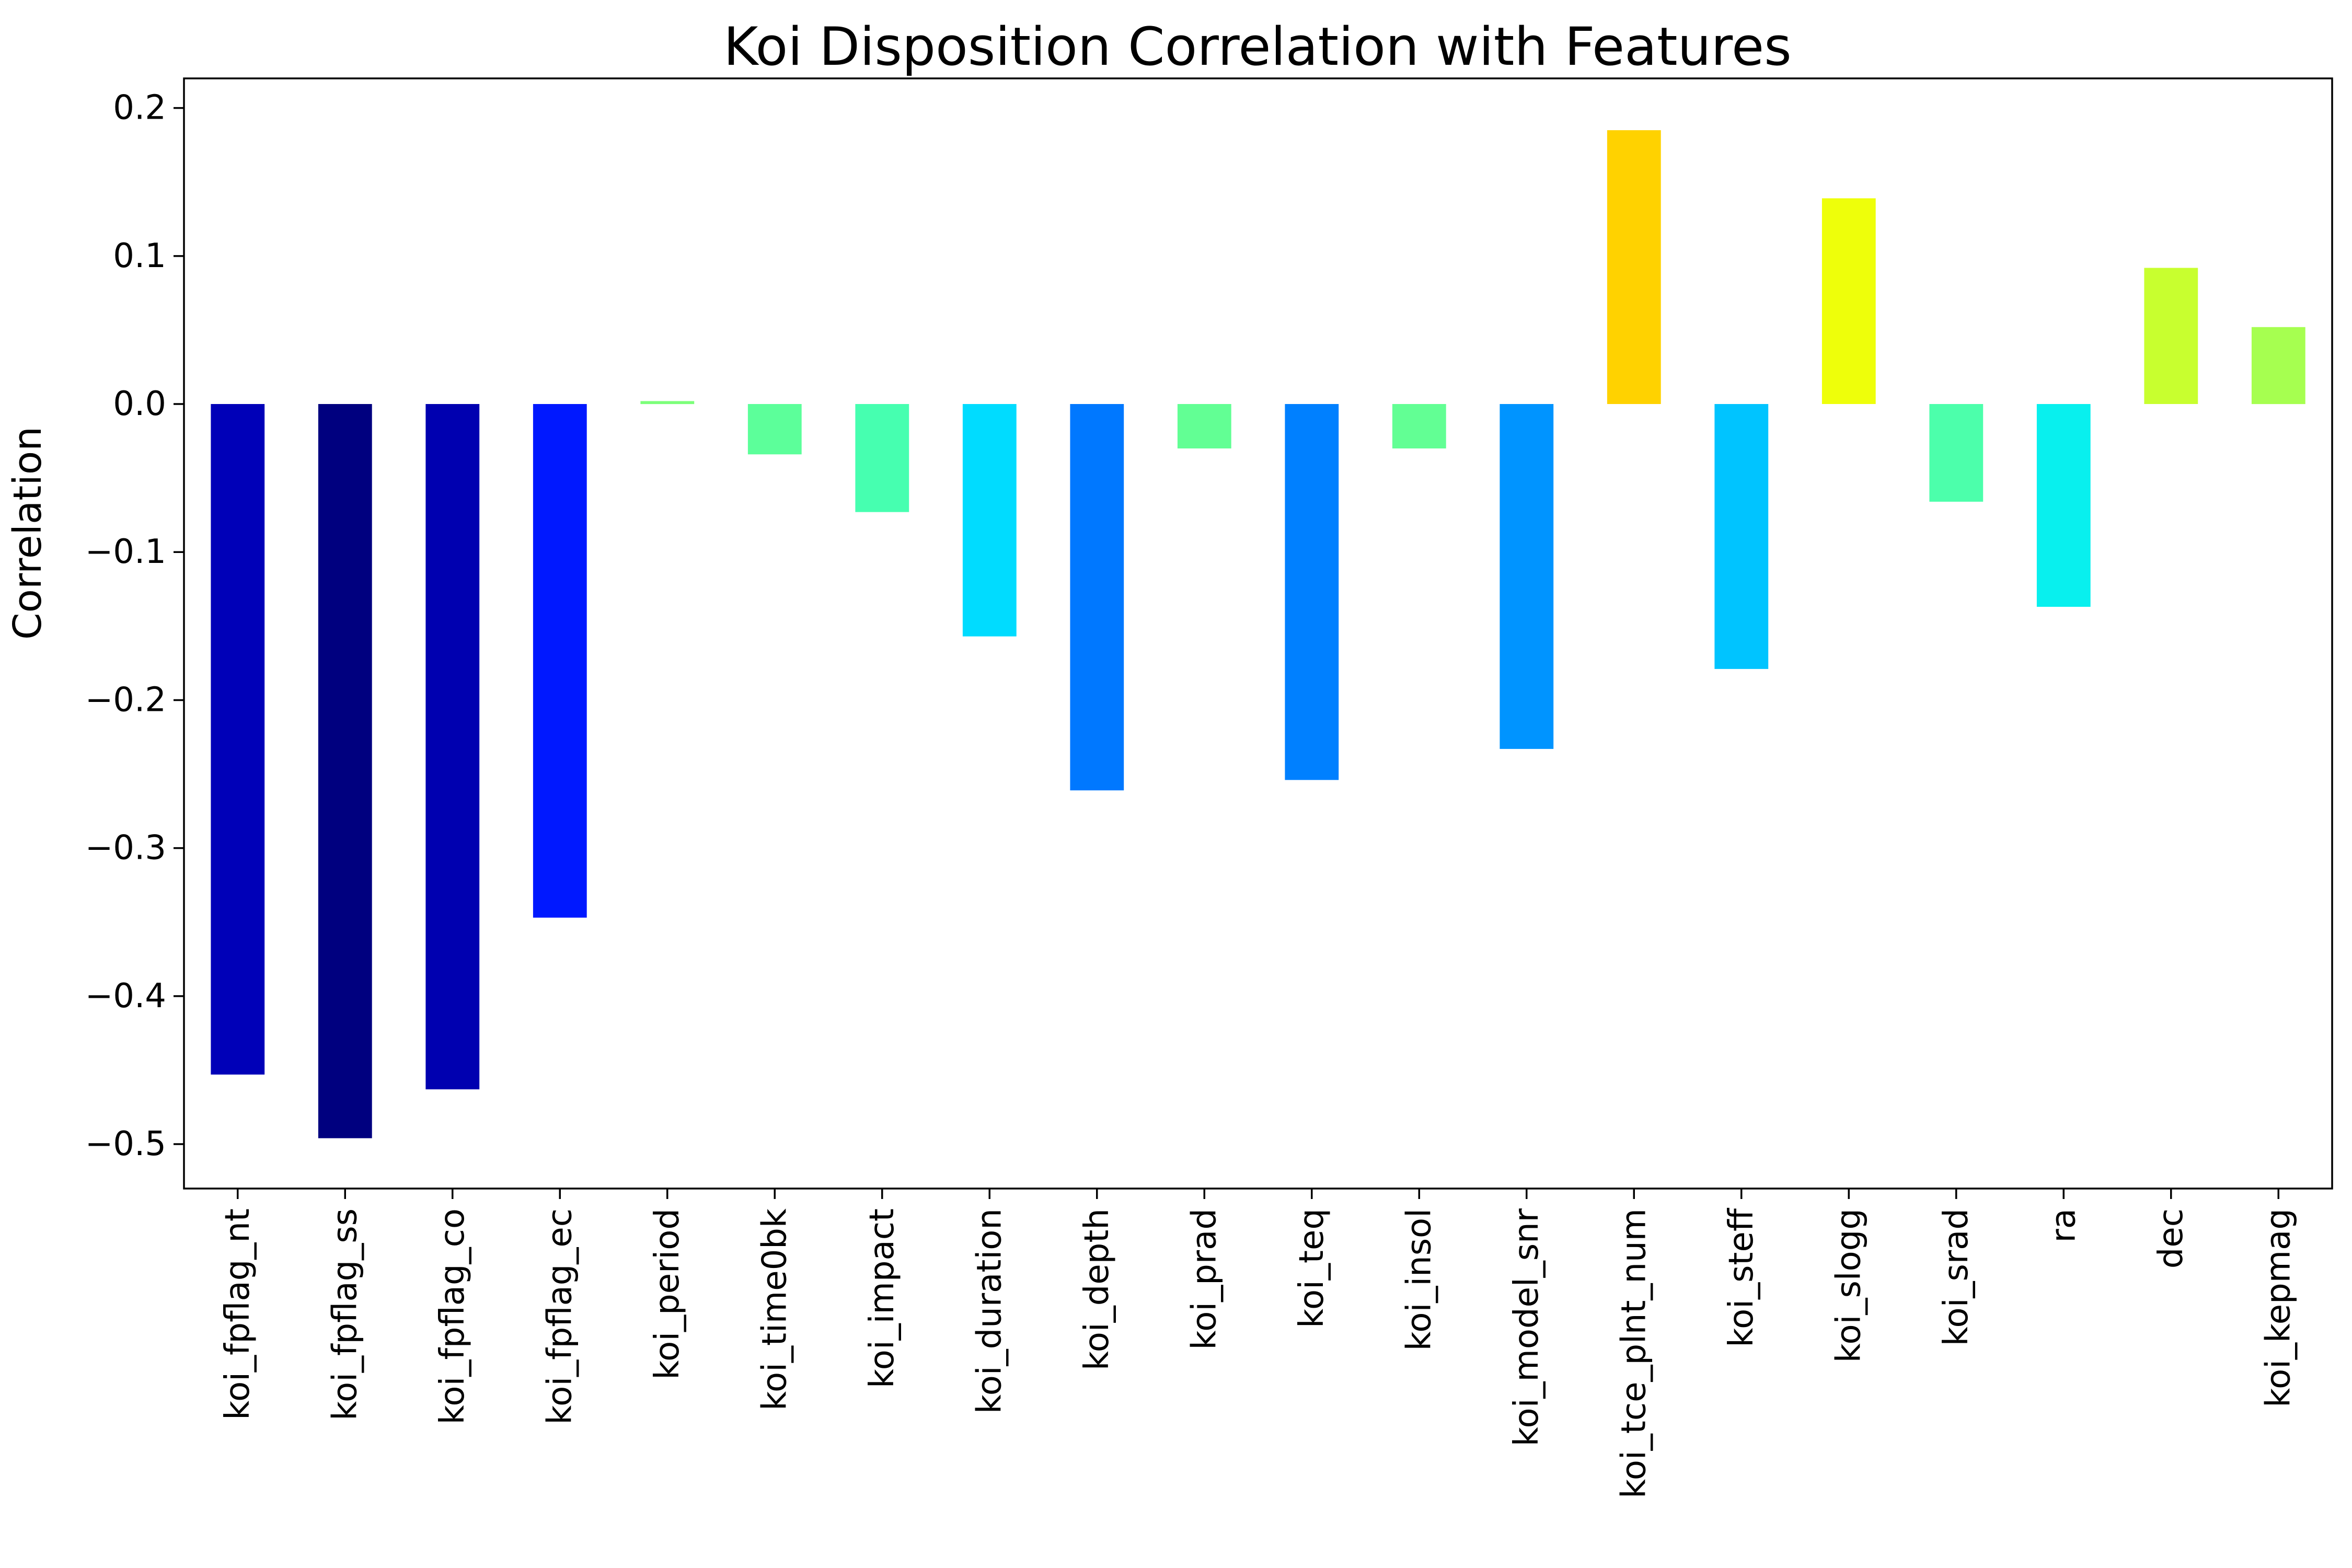 The height and width of the screenshot is (1568, 2352). Describe the element at coordinates (1634, 267) in the screenshot. I see `bar-koi_tce_plnt_num` at that location.